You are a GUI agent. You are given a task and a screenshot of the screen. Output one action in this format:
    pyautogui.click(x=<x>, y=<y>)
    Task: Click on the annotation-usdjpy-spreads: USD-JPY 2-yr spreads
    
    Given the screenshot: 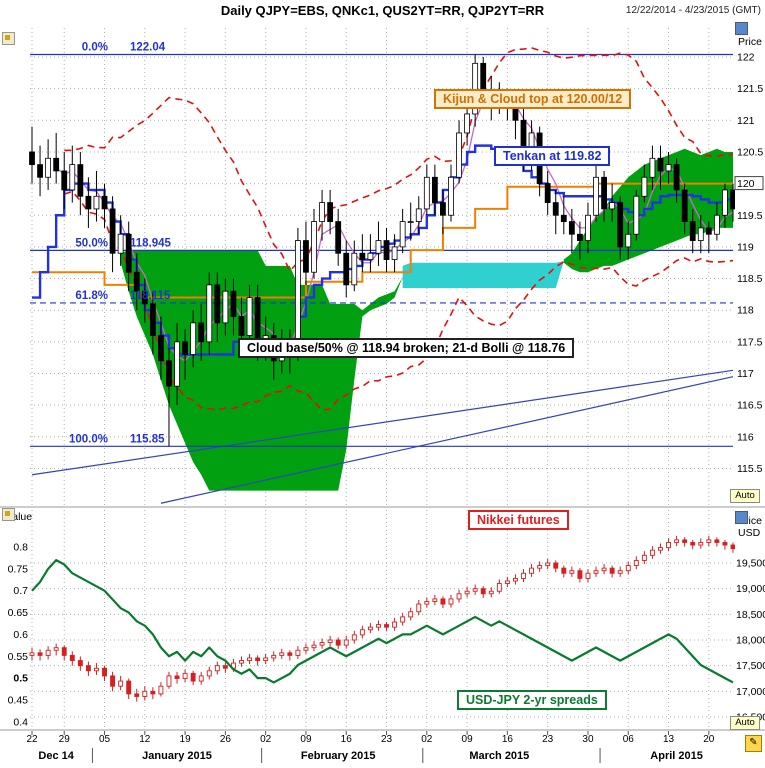 What is the action you would take?
    pyautogui.click(x=532, y=700)
    